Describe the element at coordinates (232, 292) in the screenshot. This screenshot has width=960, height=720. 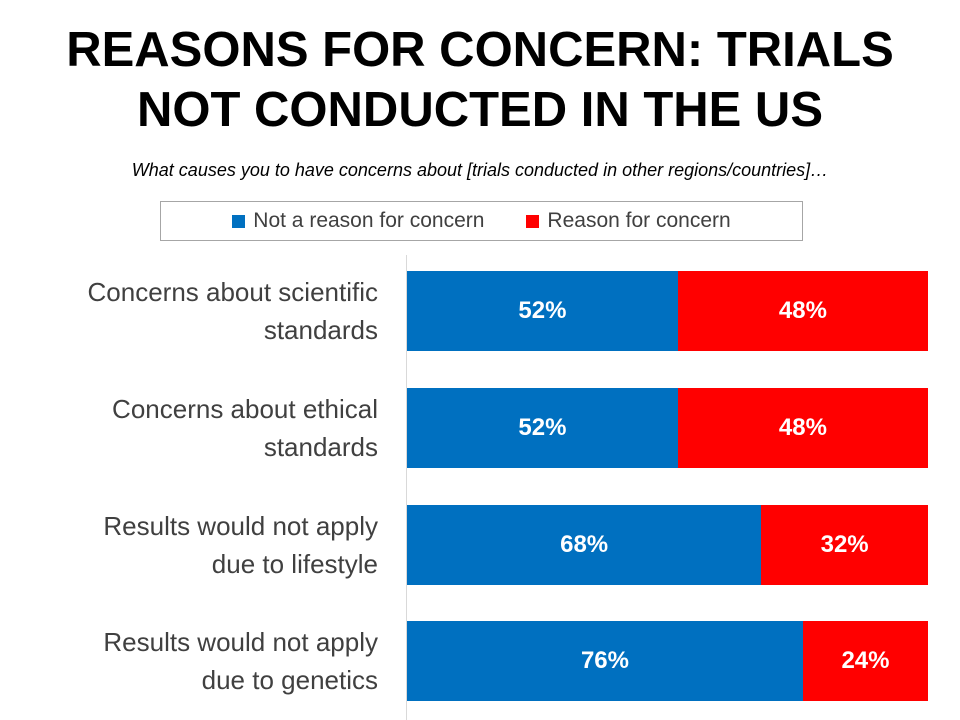
I see `category-label-line: Concerns about scientific` at that location.